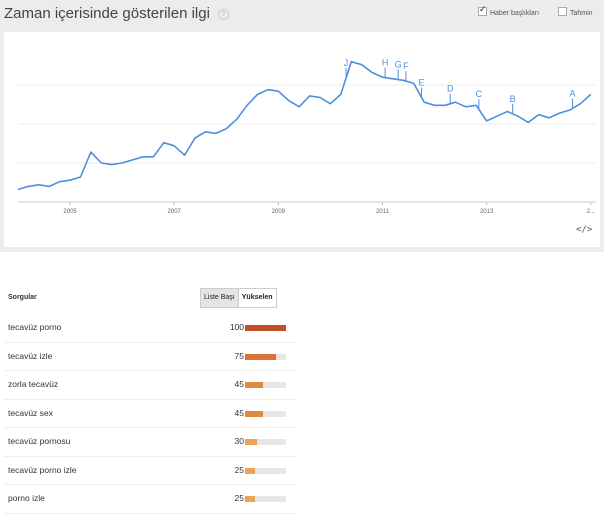 The image size is (604, 514). Describe the element at coordinates (30, 412) in the screenshot. I see `query-text: tecavüz sex` at that location.